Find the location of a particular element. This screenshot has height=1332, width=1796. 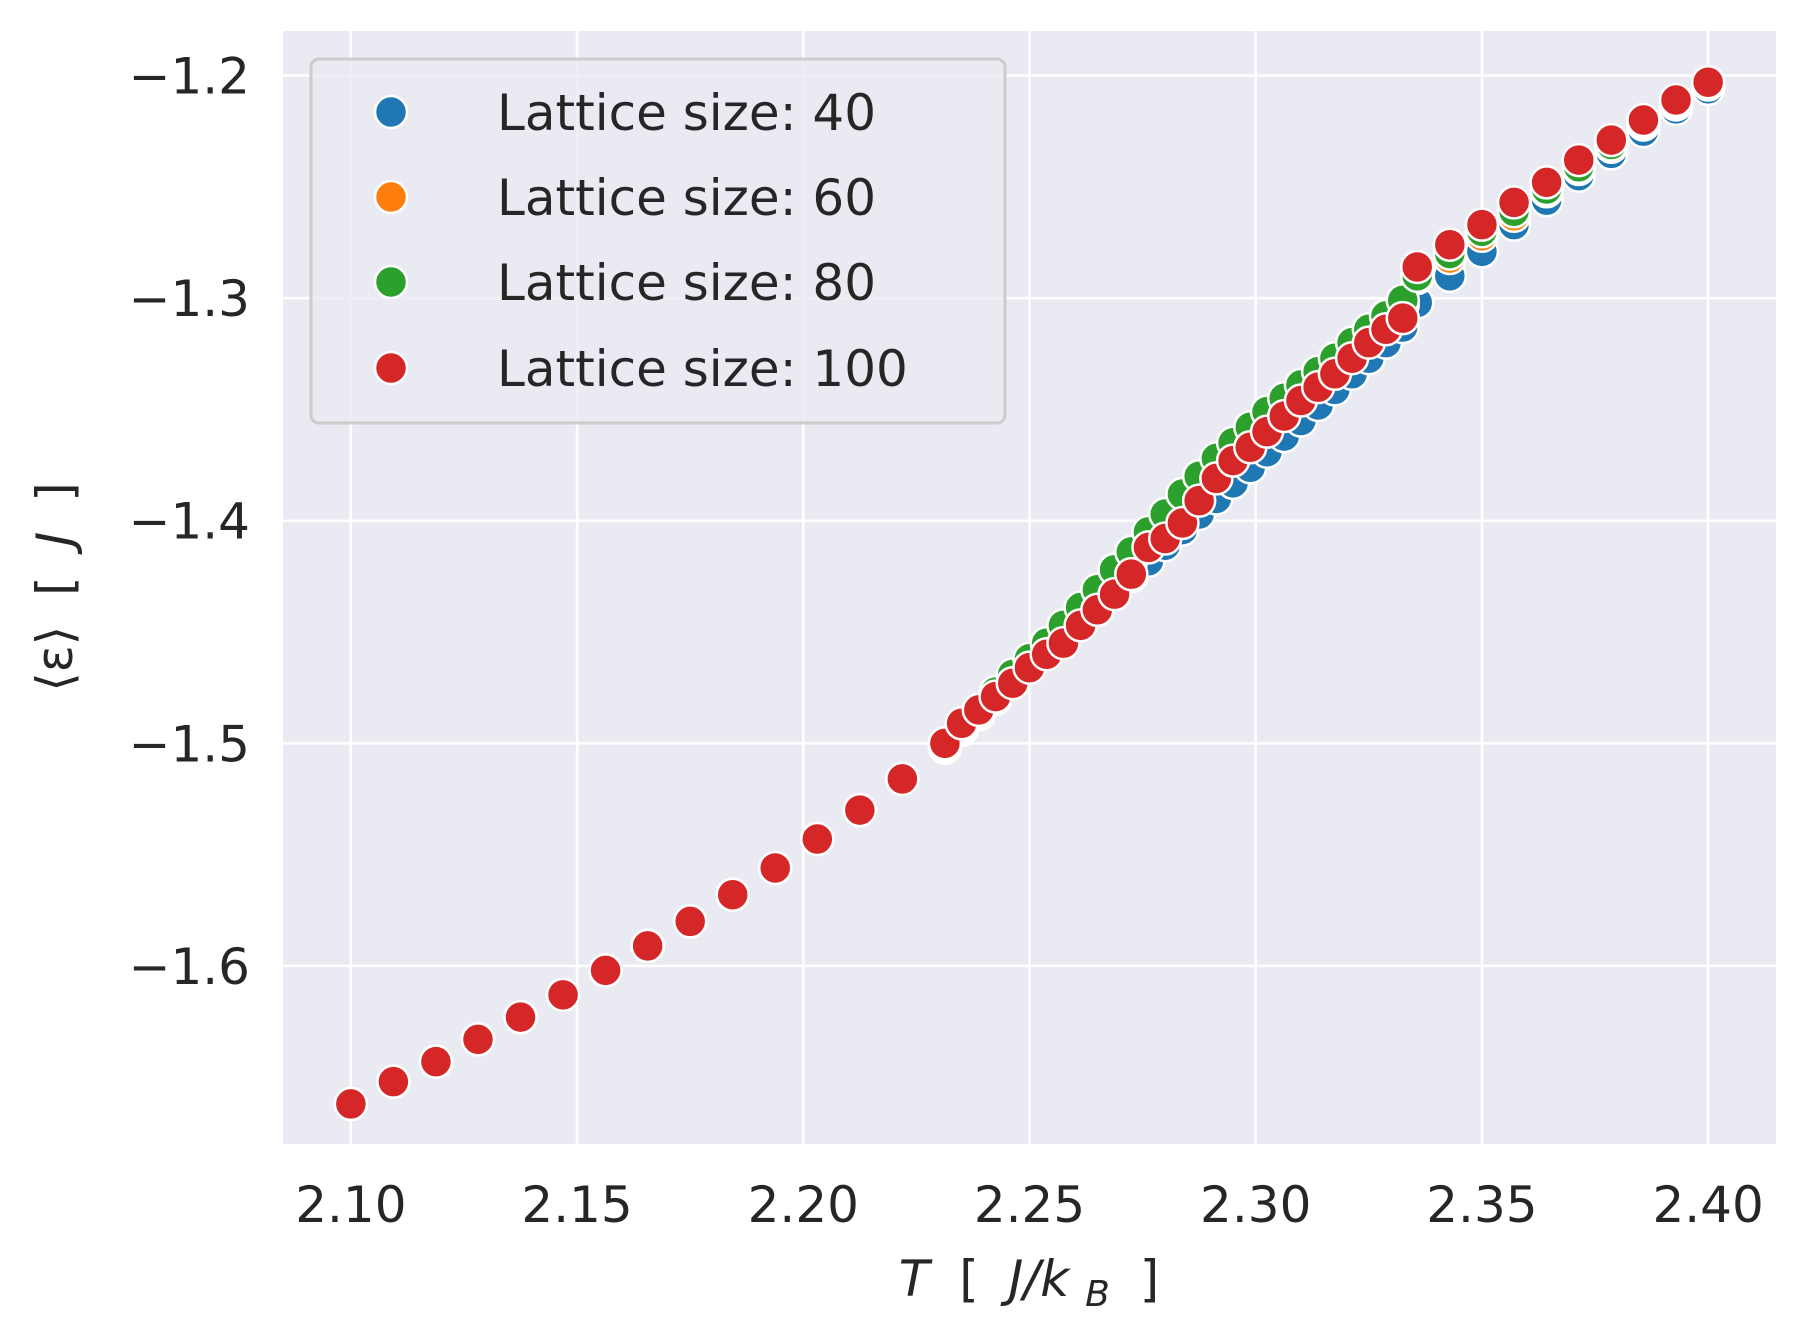

legend-item: Lattice size: 40 is located at coordinates (624, 113).